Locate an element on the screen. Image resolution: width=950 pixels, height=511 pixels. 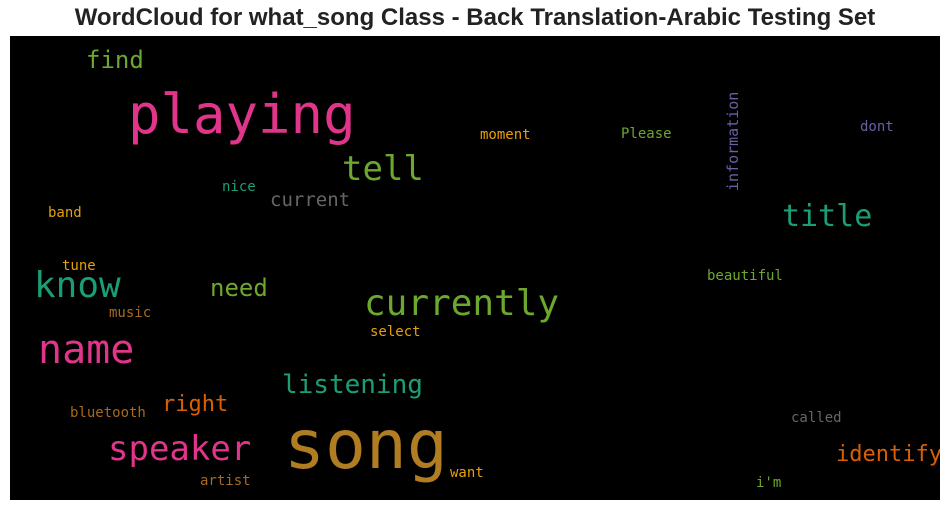
word-name: name is located at coordinates (86, 350).